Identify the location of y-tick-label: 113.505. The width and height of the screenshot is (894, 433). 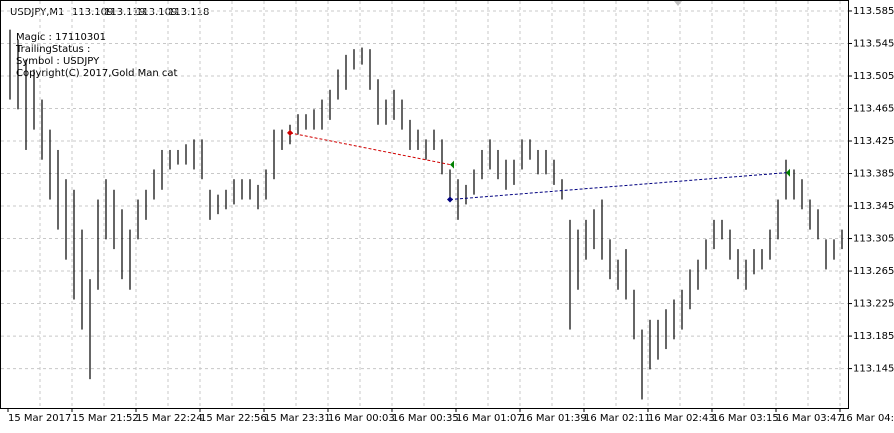
(873, 76).